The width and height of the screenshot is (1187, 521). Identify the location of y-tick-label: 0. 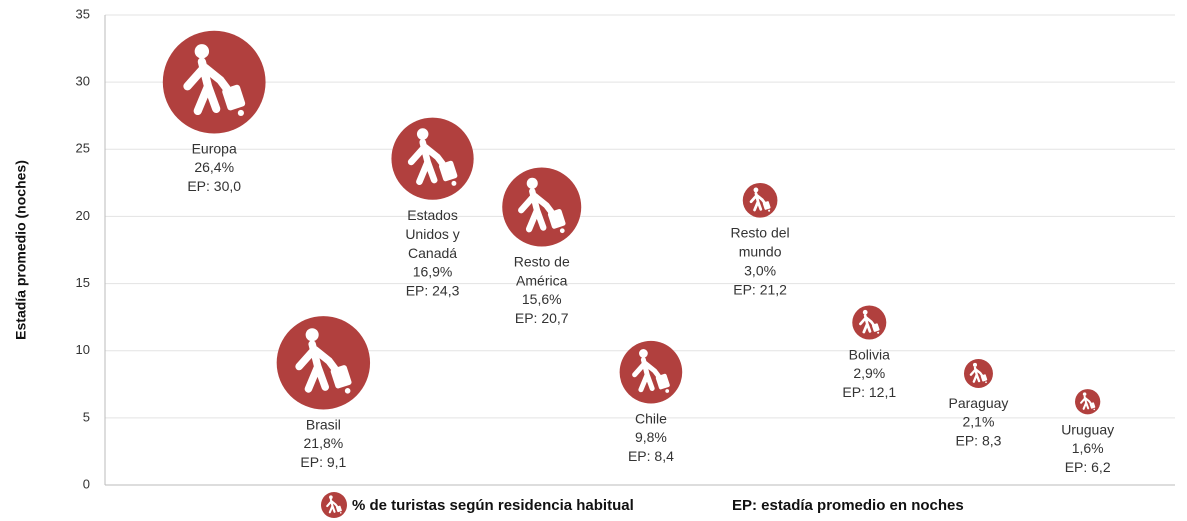
(86, 483).